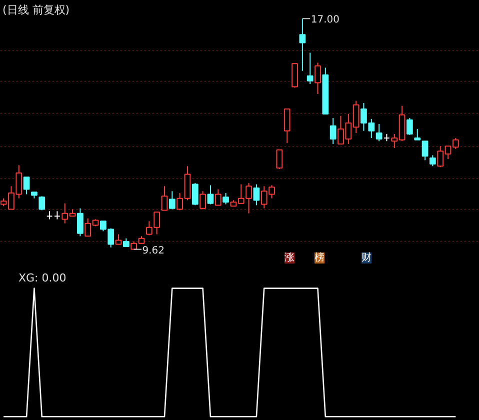 This screenshot has height=420, width=479. What do you see at coordinates (289, 258) in the screenshot?
I see `annotation: 涨` at bounding box center [289, 258].